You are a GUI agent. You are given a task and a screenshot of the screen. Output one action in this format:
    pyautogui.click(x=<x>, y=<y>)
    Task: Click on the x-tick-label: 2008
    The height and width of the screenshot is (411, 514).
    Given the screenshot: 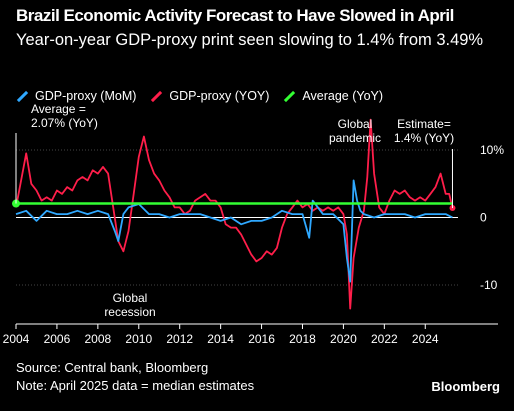 What is the action you would take?
    pyautogui.click(x=98, y=339)
    